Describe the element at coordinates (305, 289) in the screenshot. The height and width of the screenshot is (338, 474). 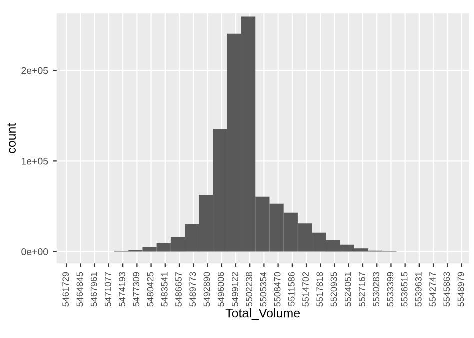
I see `x-tick-label: 5514702` at that location.